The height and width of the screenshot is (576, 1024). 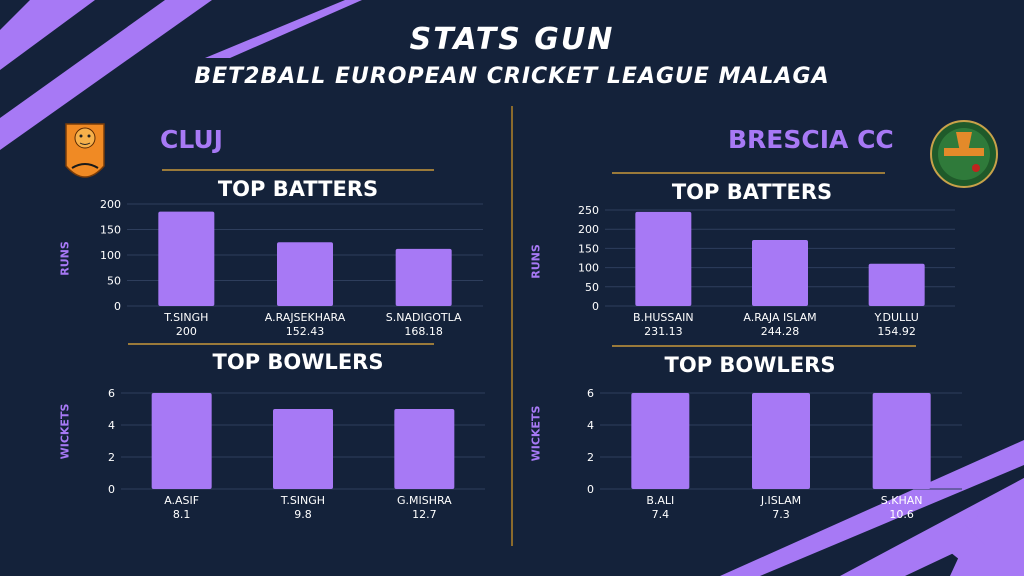 What do you see at coordinates (901, 514) in the screenshot?
I see `data-label: 10.6` at bounding box center [901, 514].